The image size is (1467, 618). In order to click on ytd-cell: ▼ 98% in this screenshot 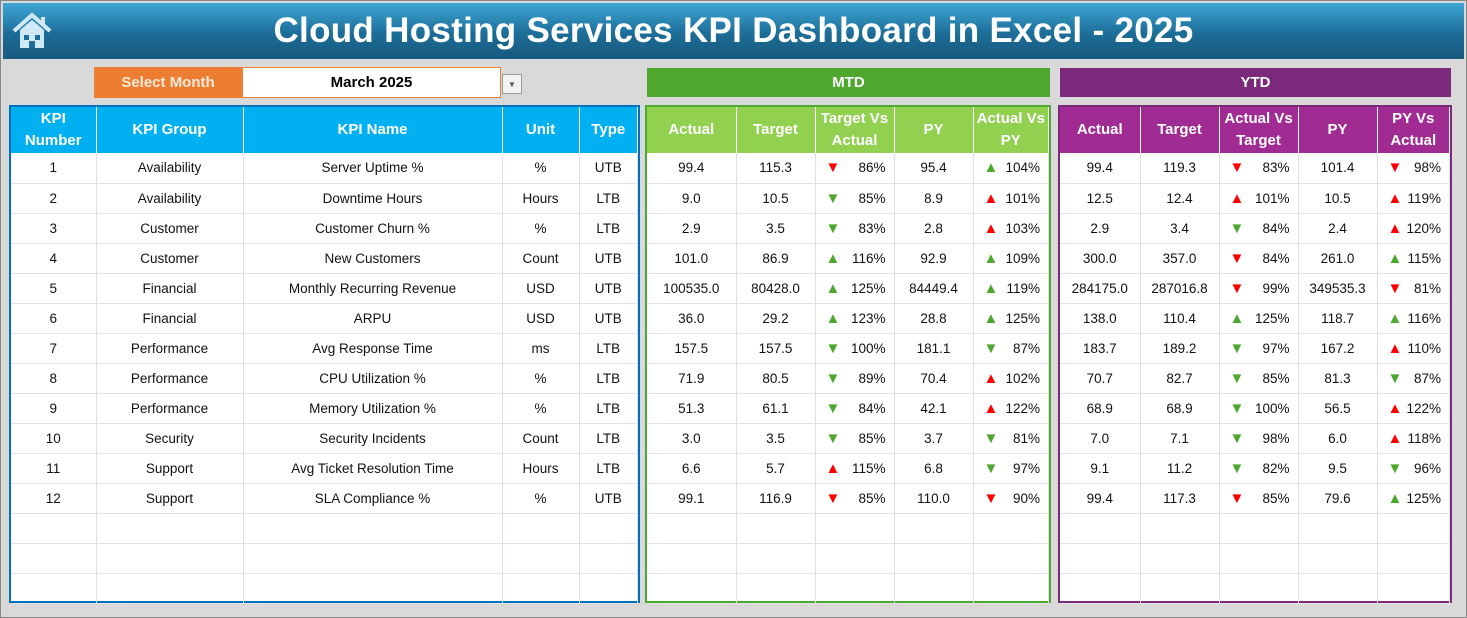, I will do `click(1413, 168)`.